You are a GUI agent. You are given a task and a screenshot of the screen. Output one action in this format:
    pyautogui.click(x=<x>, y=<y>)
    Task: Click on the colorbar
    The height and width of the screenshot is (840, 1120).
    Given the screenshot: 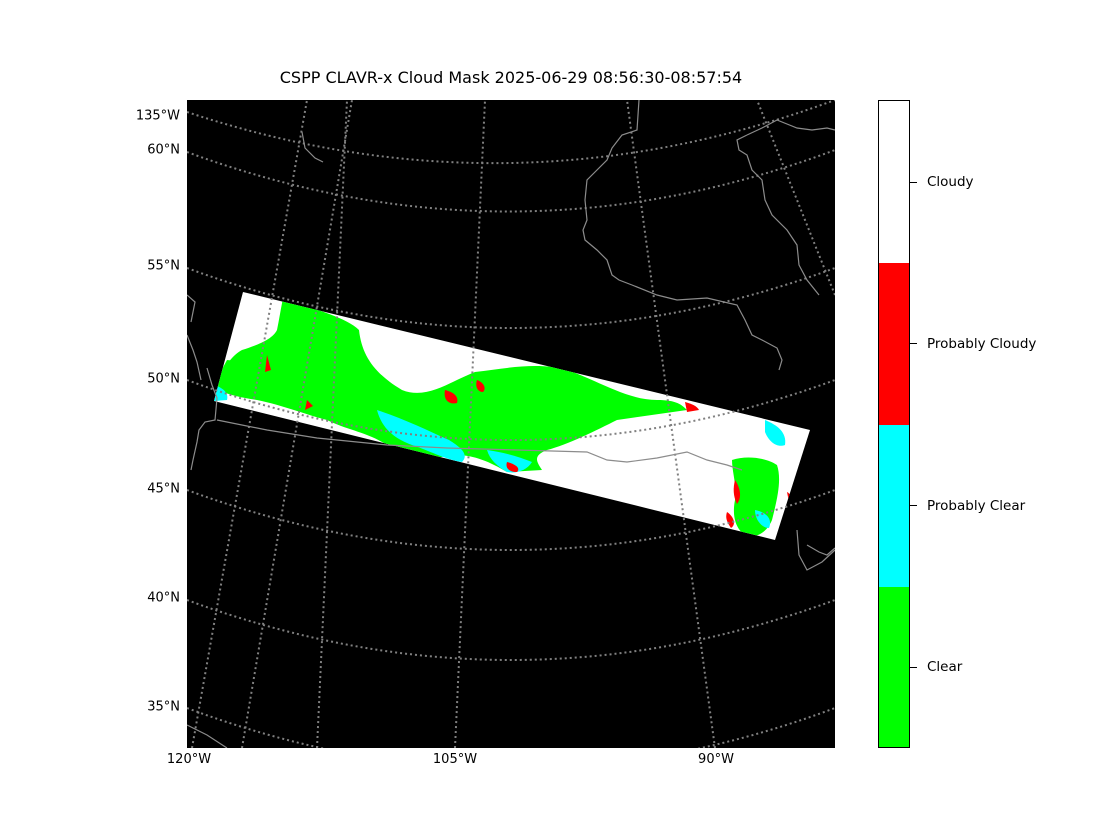 What is the action you would take?
    pyautogui.click(x=894, y=424)
    